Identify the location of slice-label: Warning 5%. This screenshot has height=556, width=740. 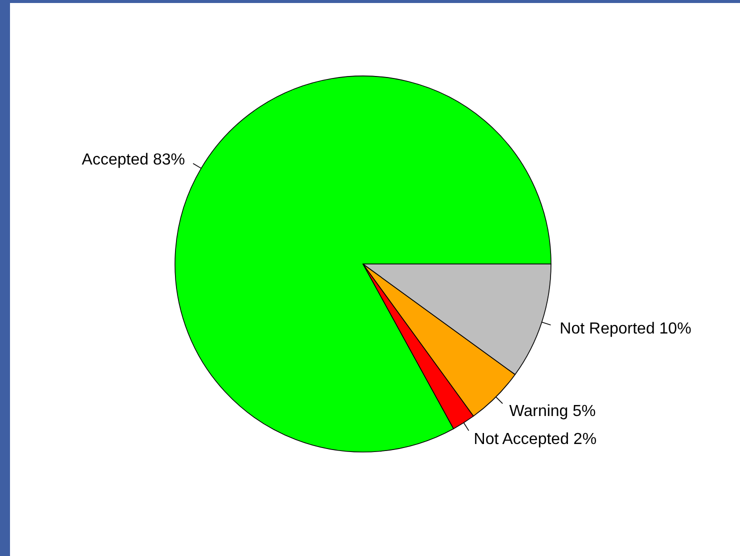
(552, 411).